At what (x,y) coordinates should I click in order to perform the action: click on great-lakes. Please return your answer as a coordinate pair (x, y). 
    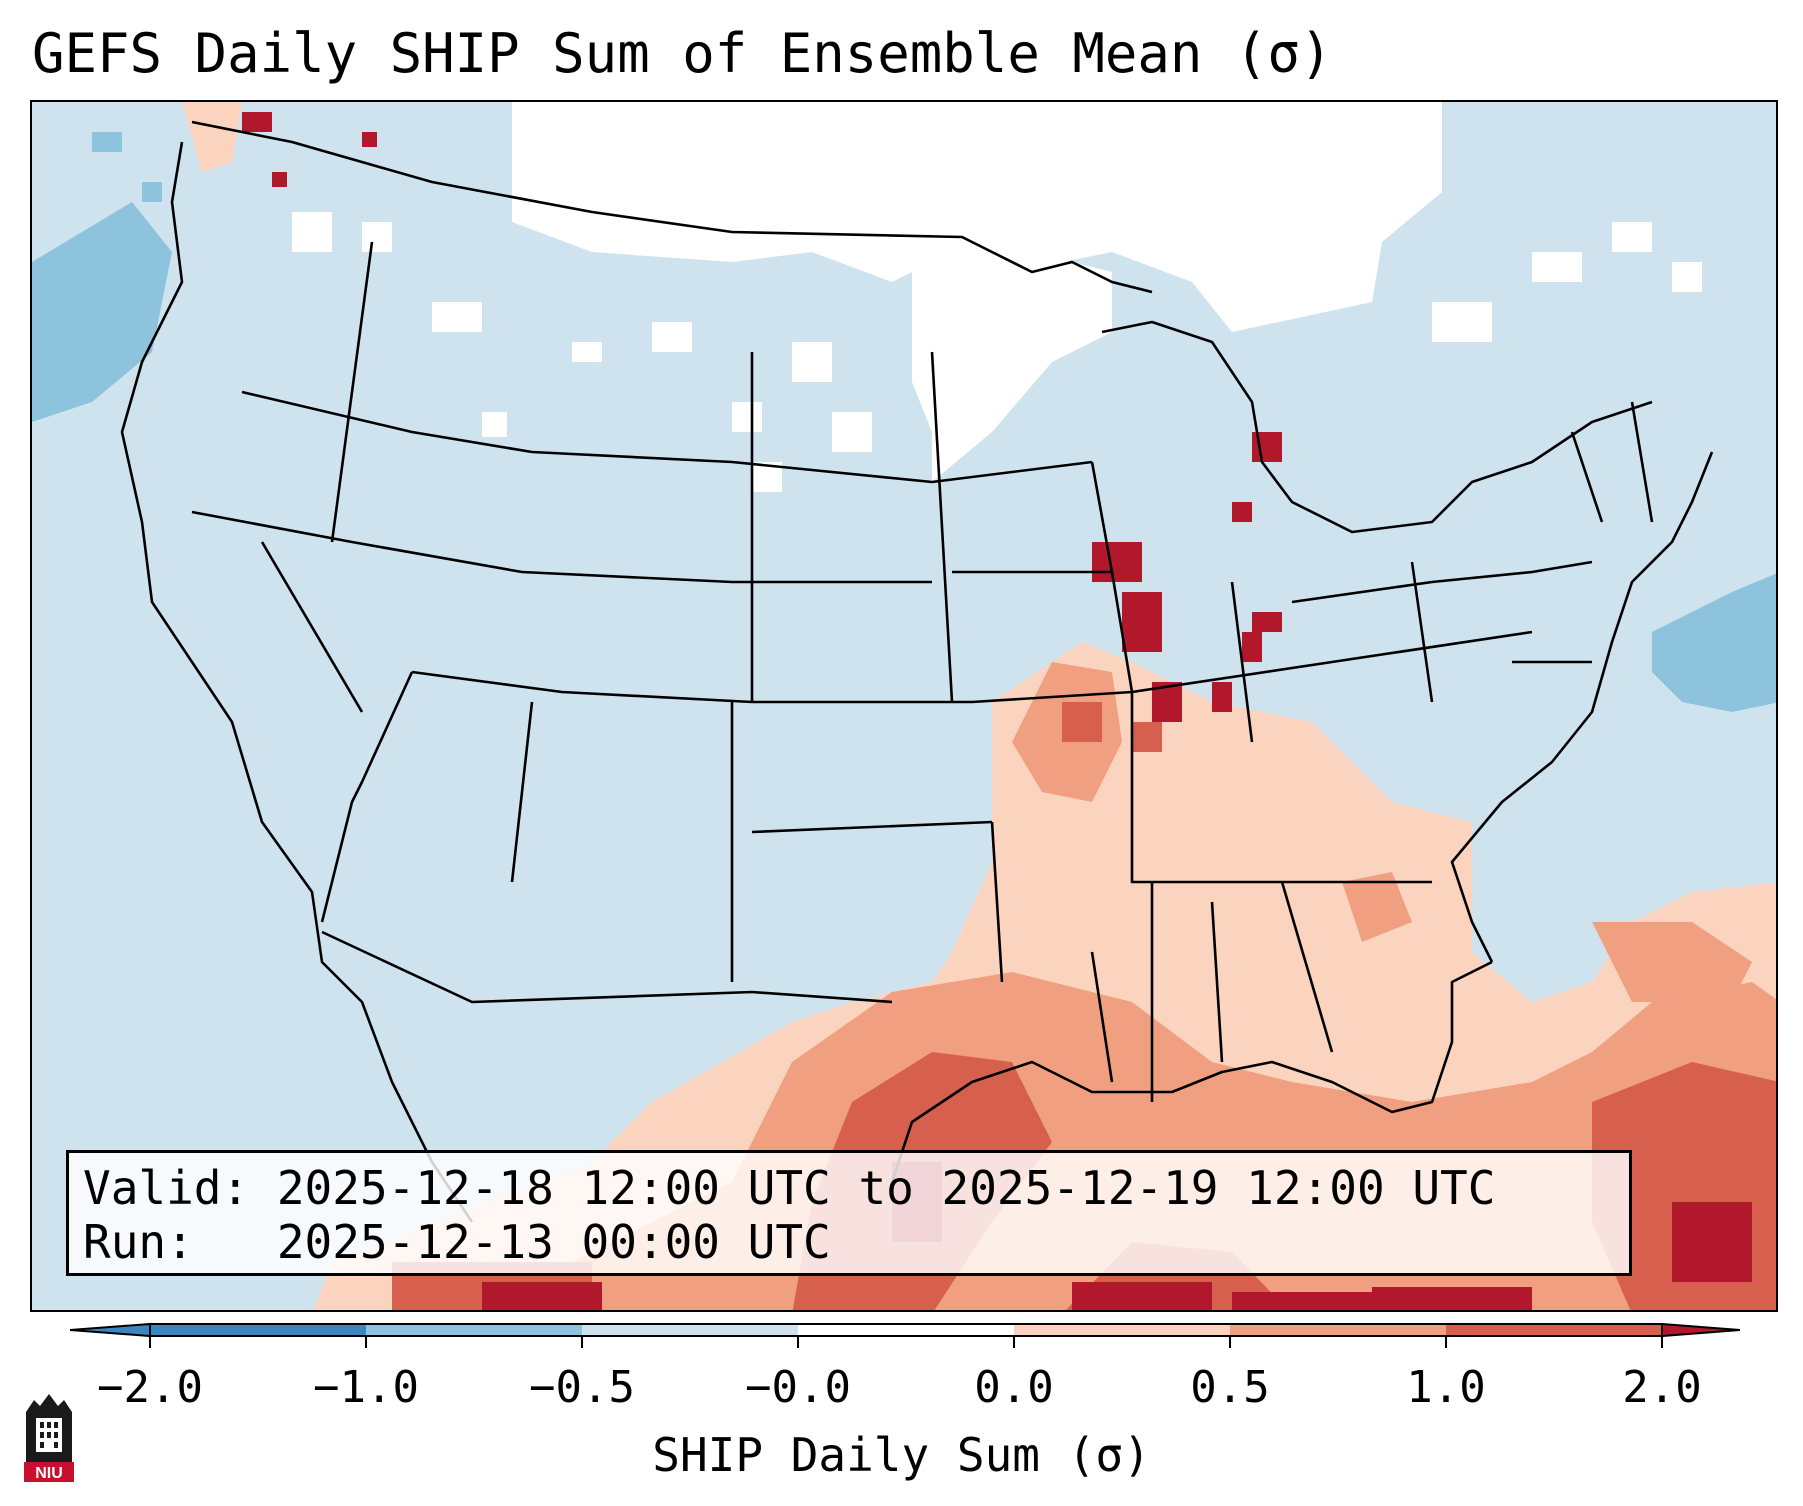
    Looking at the image, I should click on (1377, 427).